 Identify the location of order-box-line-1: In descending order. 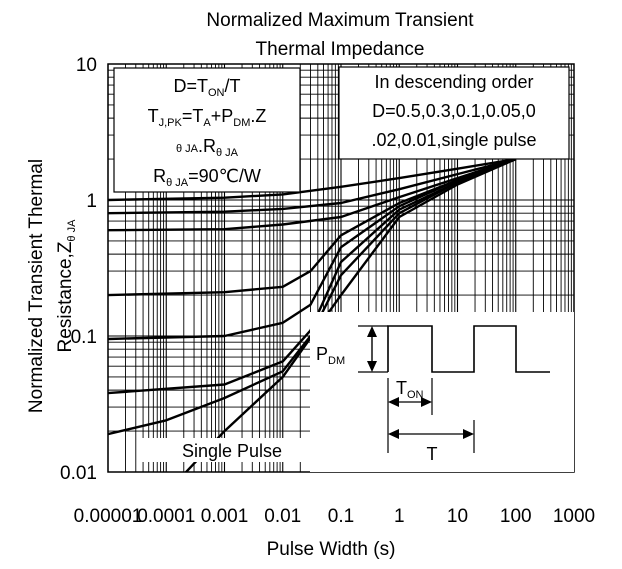
(453, 82).